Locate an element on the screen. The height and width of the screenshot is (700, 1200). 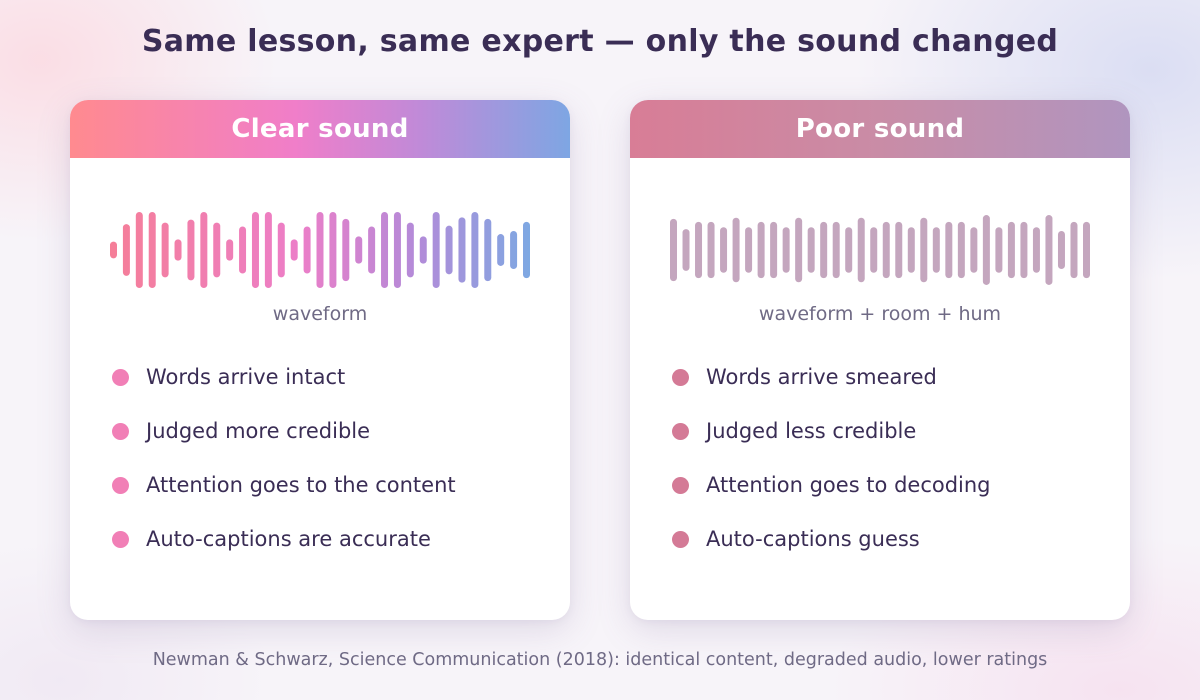
list-item: Words arrive intact is located at coordinates (284, 377).